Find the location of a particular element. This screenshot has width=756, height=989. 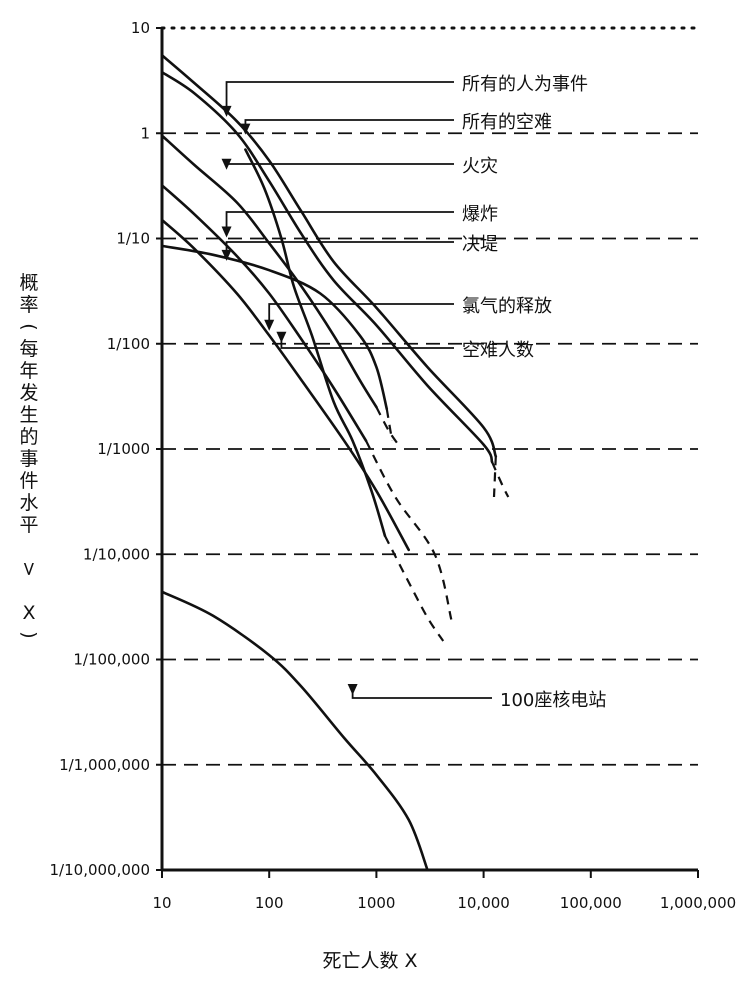

y-axis-label-char: 概 is located at coordinates (29, 283).